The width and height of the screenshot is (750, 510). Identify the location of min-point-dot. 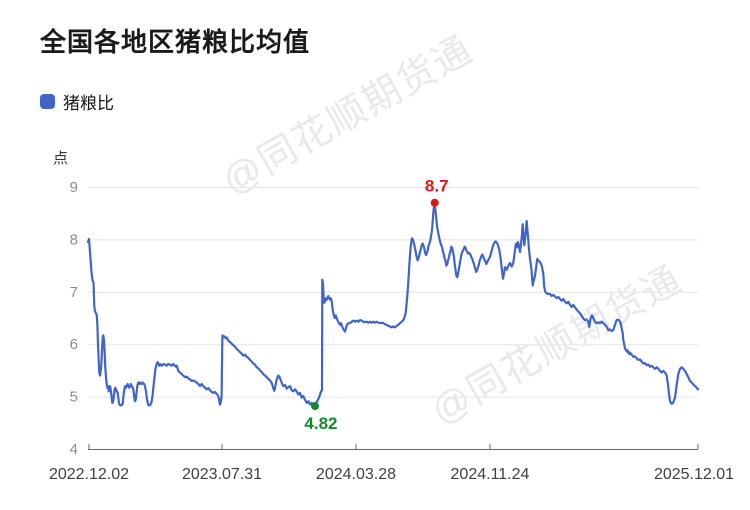
(314, 406).